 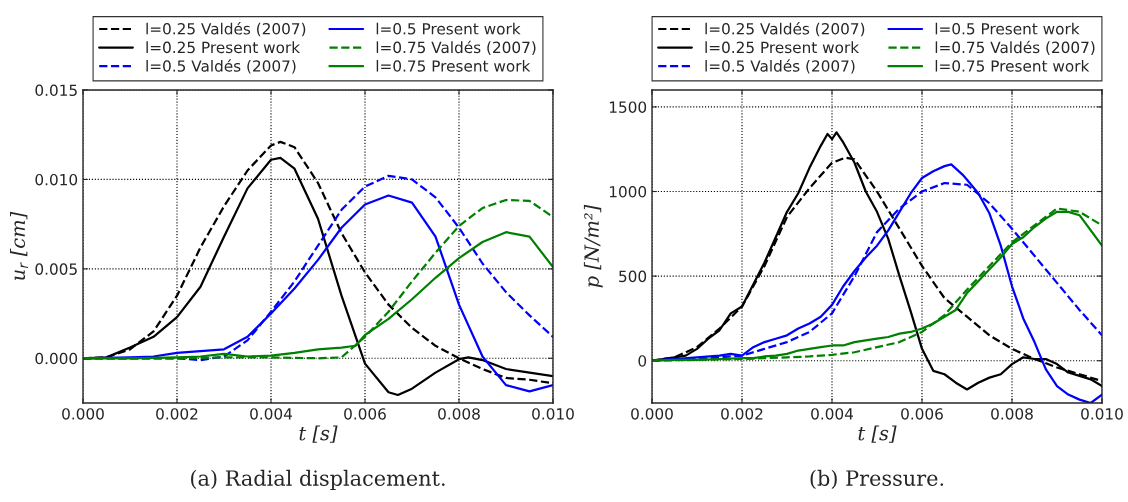 What do you see at coordinates (56, 90) in the screenshot?
I see `y-tick-label: 0.015` at bounding box center [56, 90].